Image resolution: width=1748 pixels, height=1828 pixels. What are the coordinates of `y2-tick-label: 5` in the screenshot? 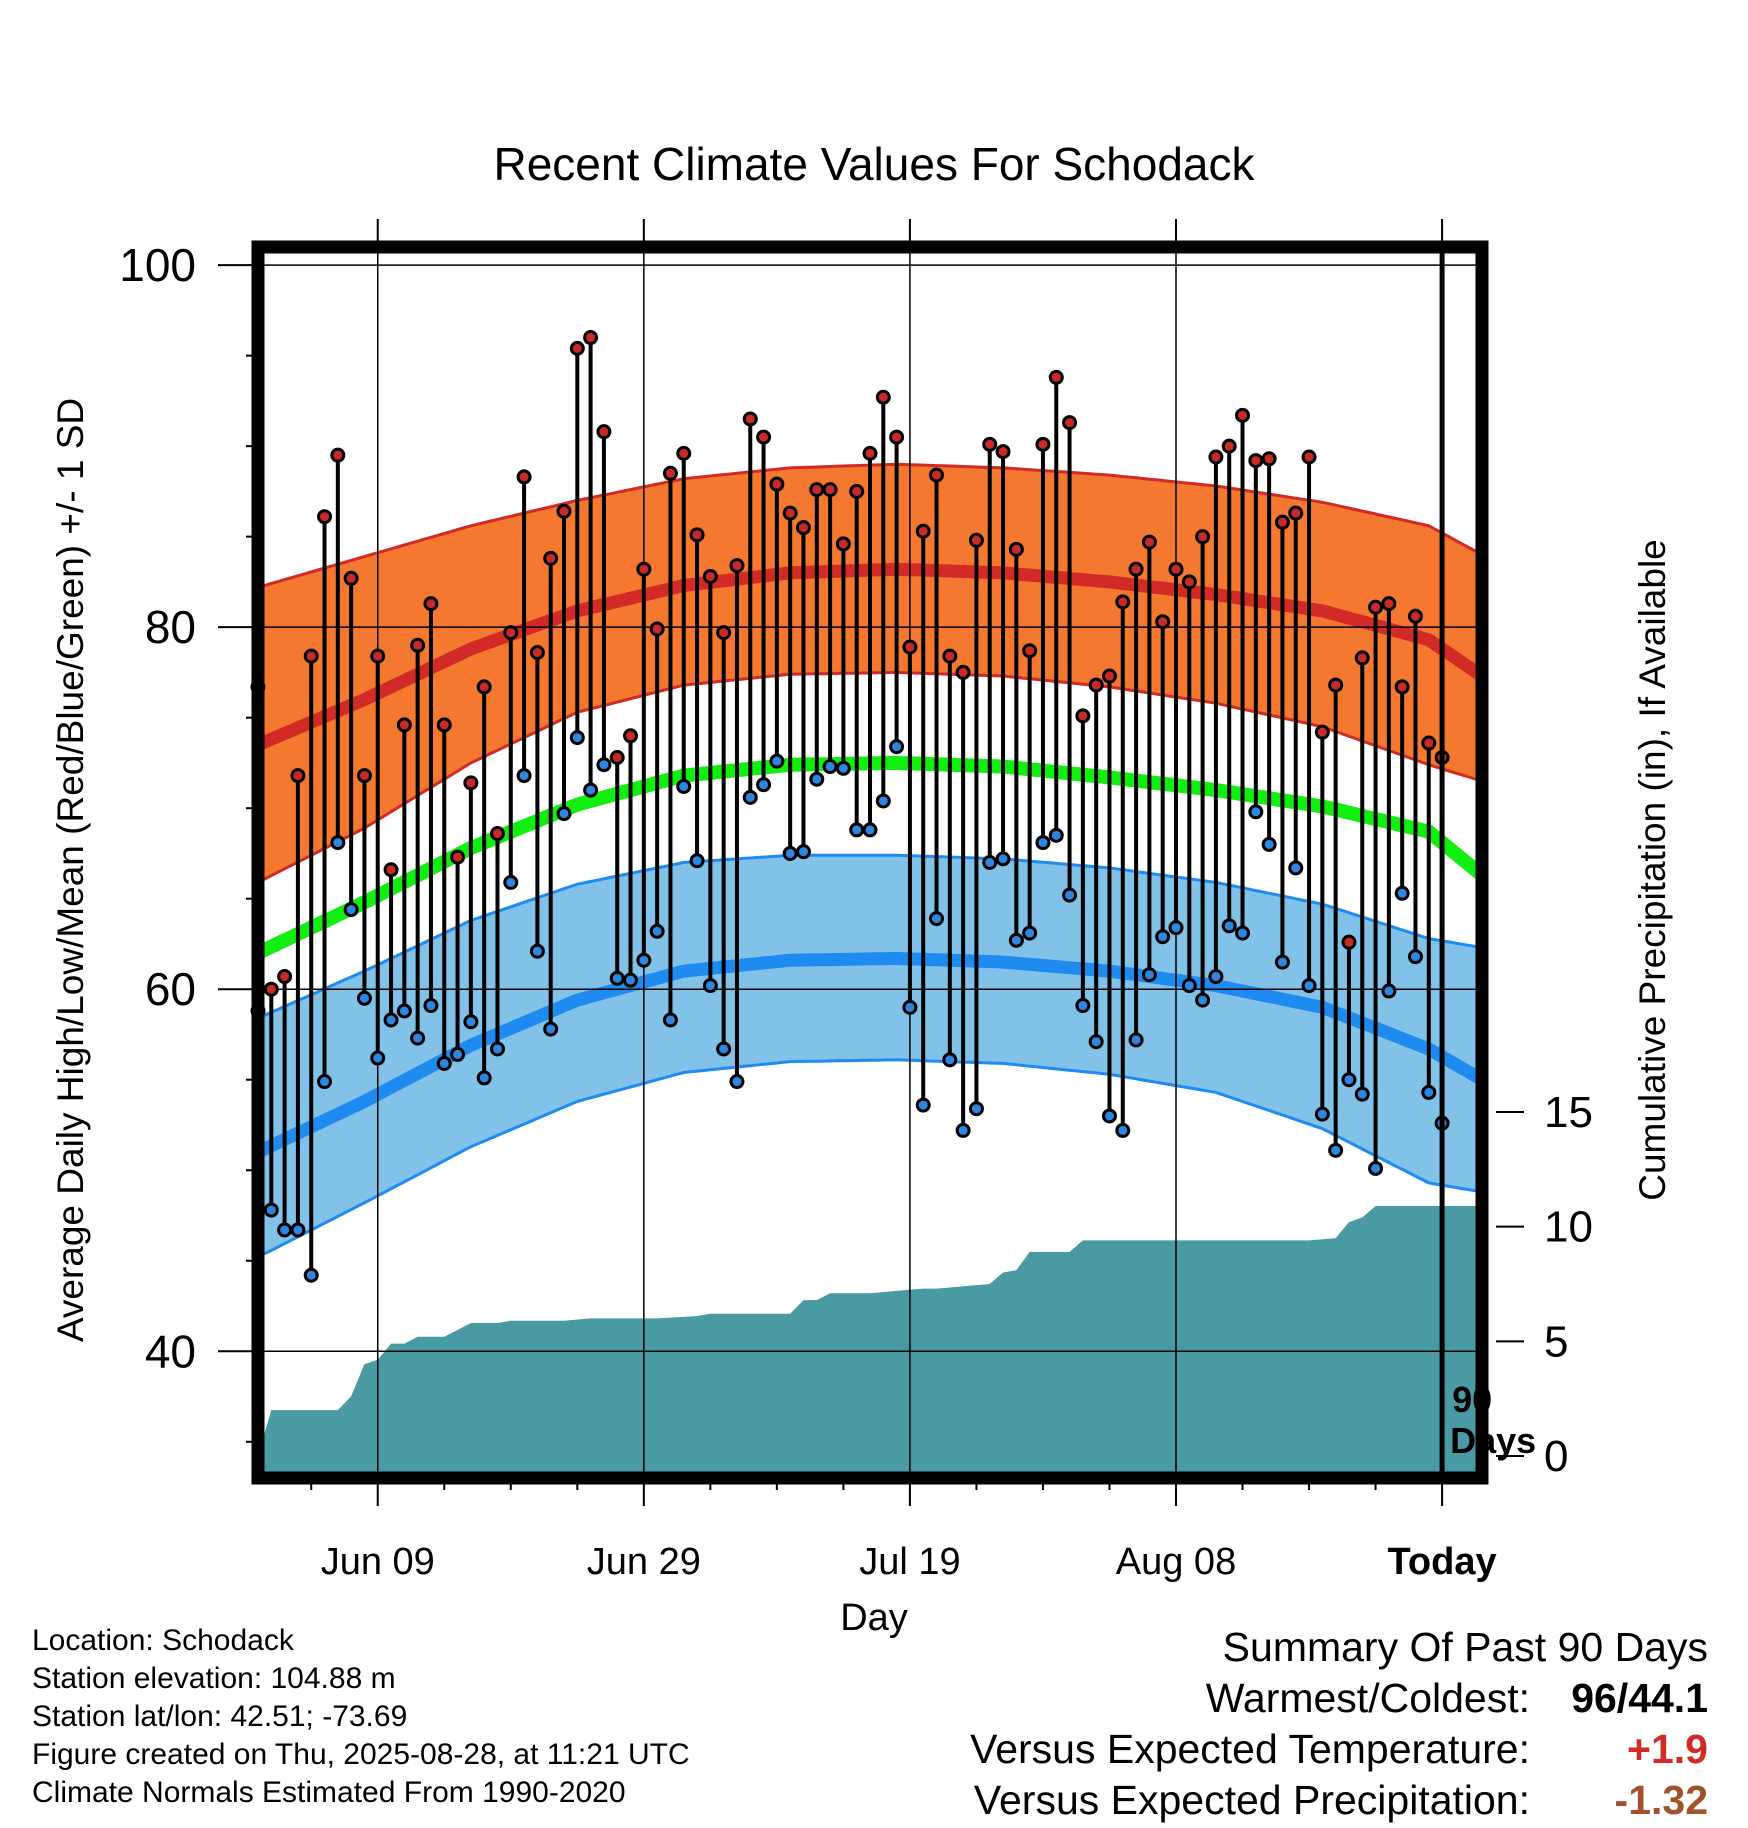 It's located at (1556, 1341).